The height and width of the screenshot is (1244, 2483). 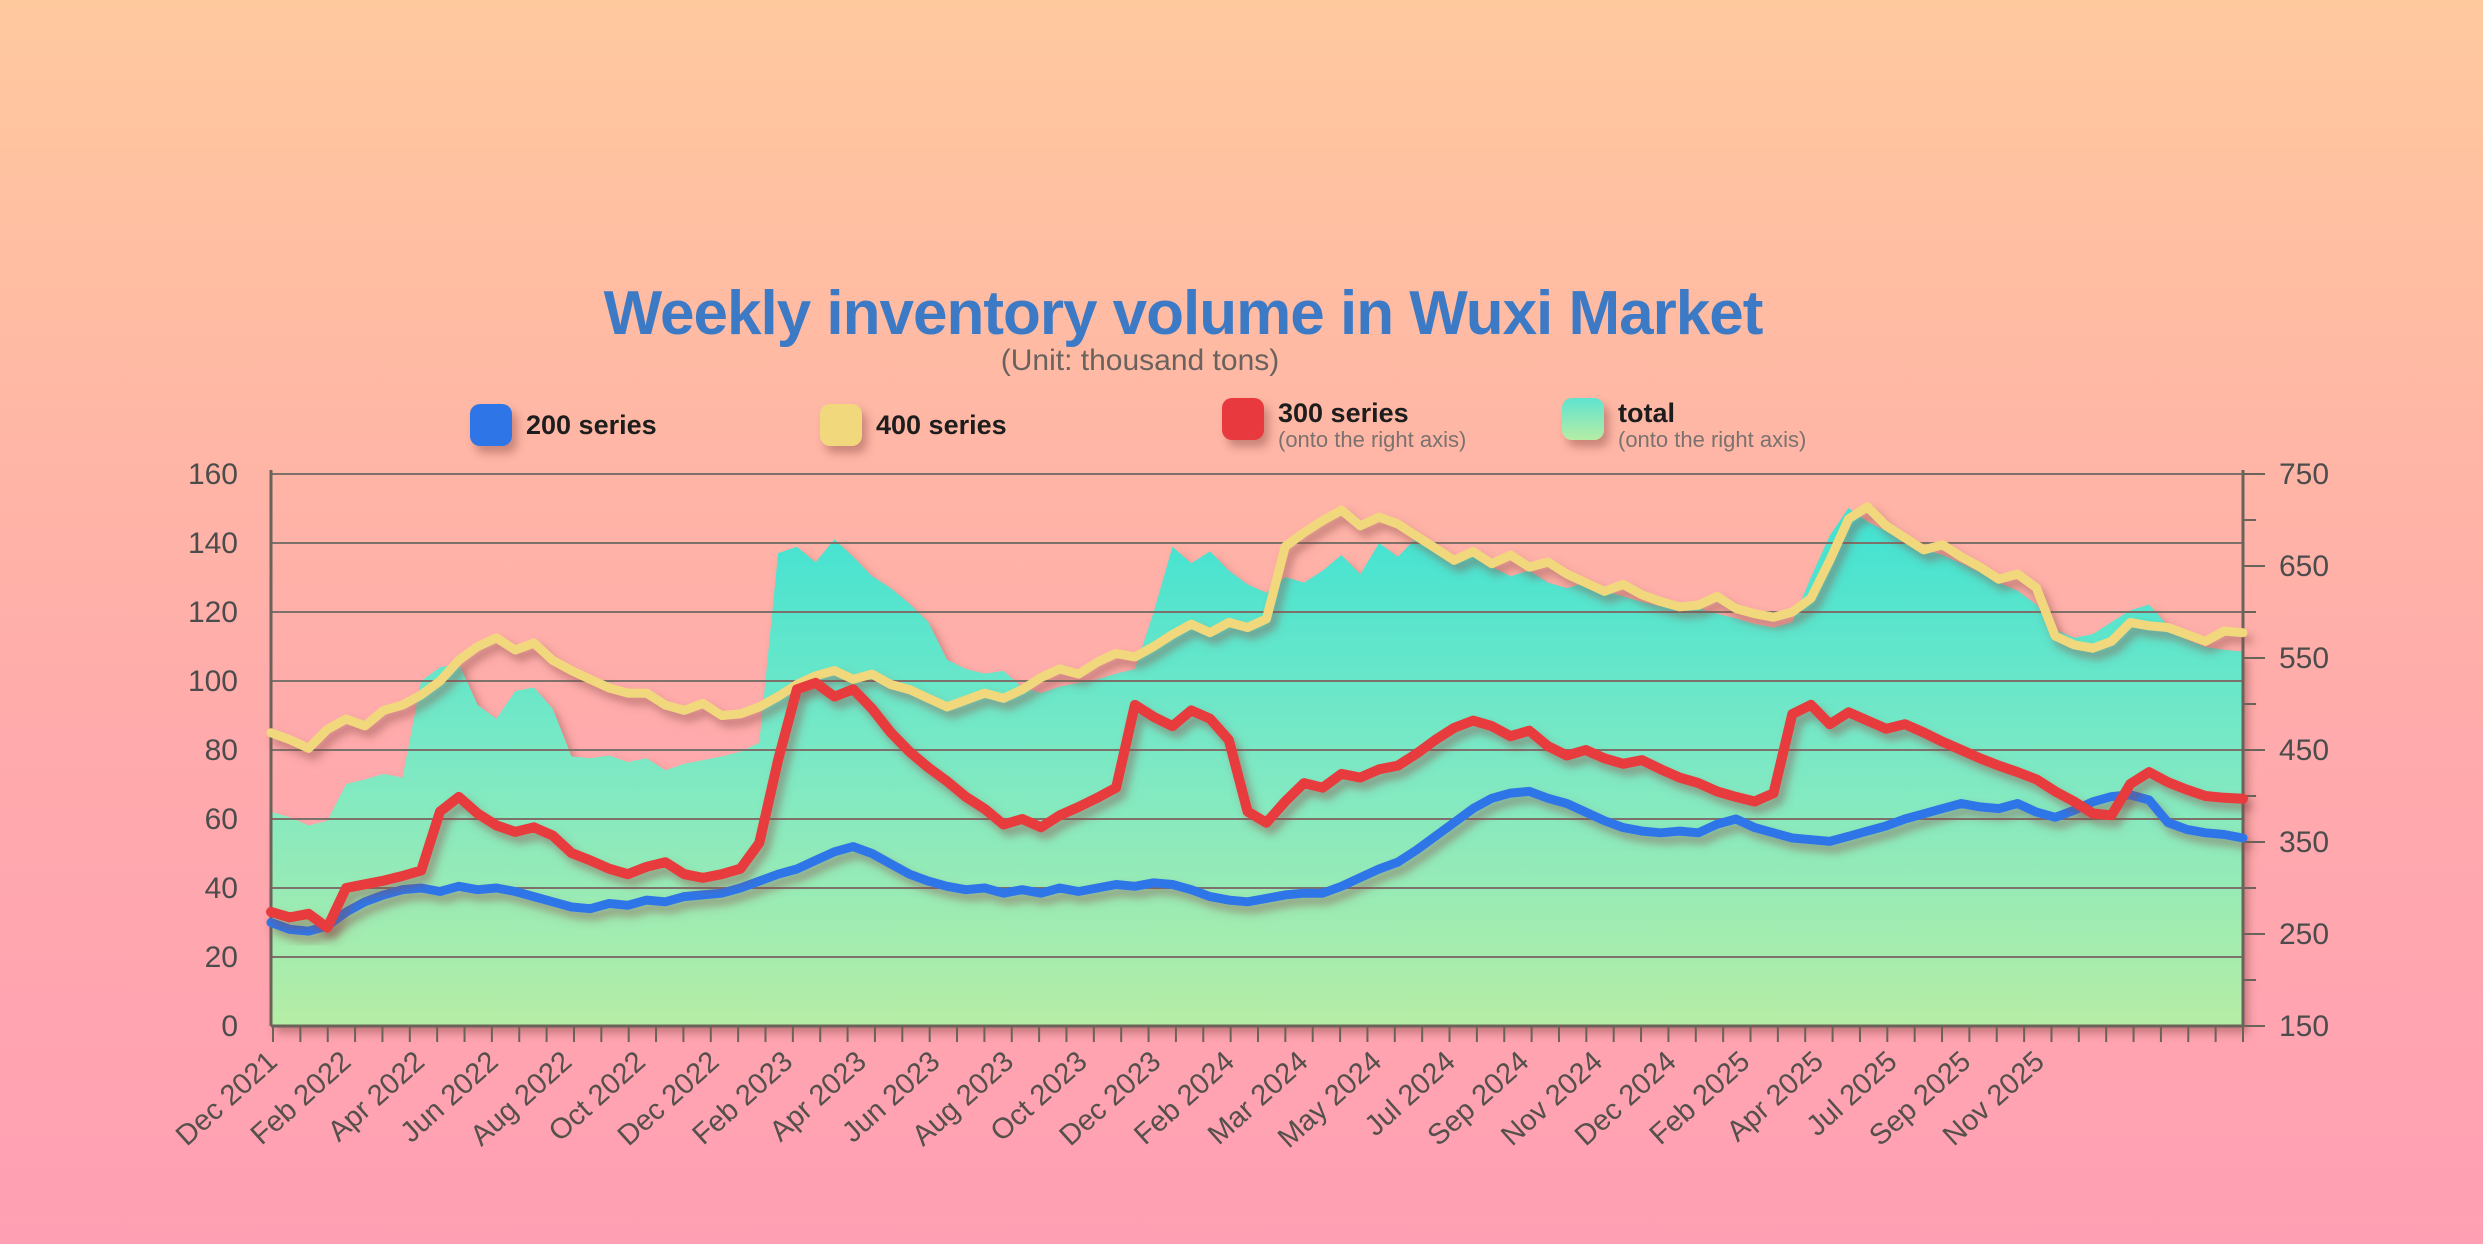 I want to click on svg-text: 450, so click(x=2304, y=750).